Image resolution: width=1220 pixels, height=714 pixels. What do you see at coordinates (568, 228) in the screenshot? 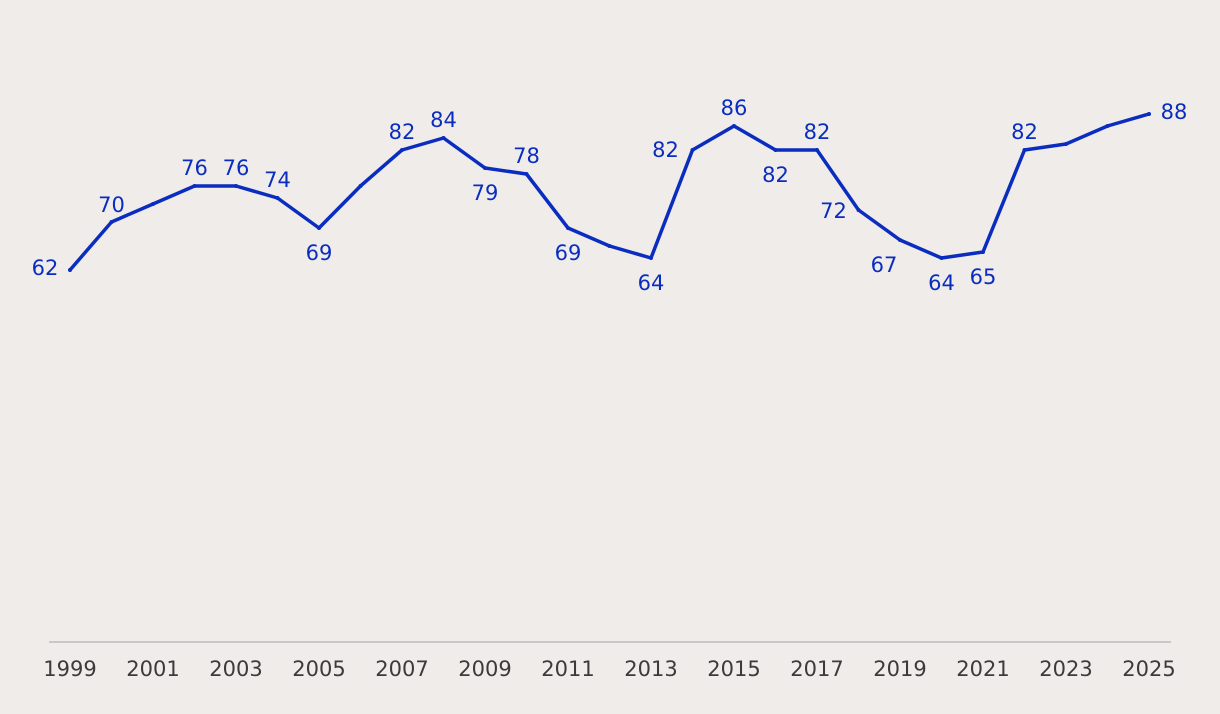
I see `data-point-2011` at bounding box center [568, 228].